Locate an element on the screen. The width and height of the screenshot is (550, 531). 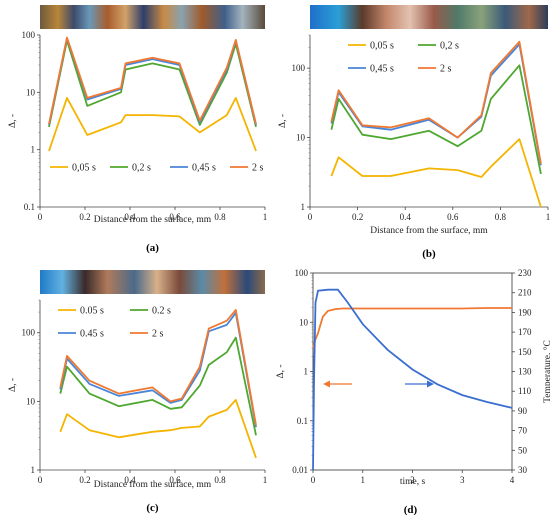
panel-1-y-tick-label: 100 is located at coordinates (29, 35).